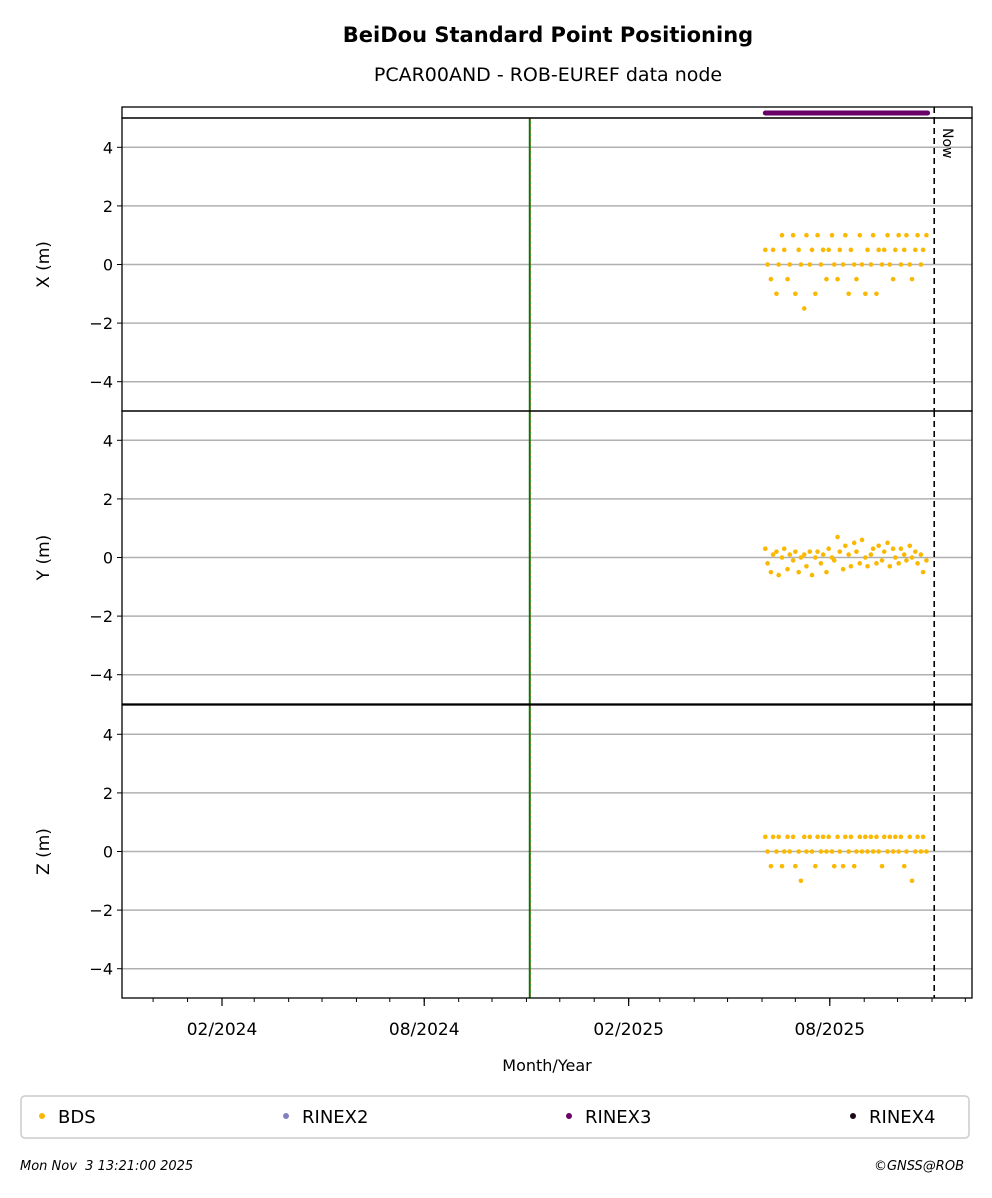  I want to click on legend-label-rinex4: RINEX4, so click(902, 1117).